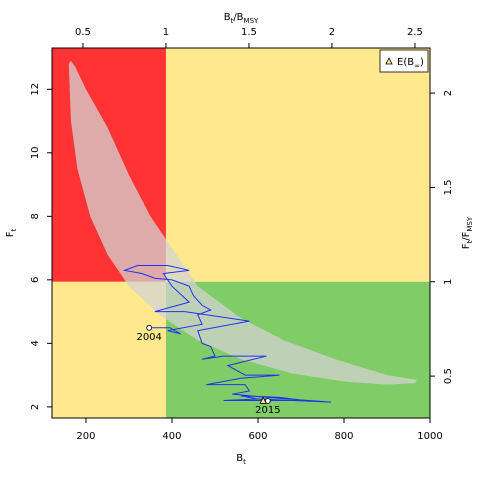  What do you see at coordinates (332, 32) in the screenshot?
I see `x2-tick-label: 2` at bounding box center [332, 32].